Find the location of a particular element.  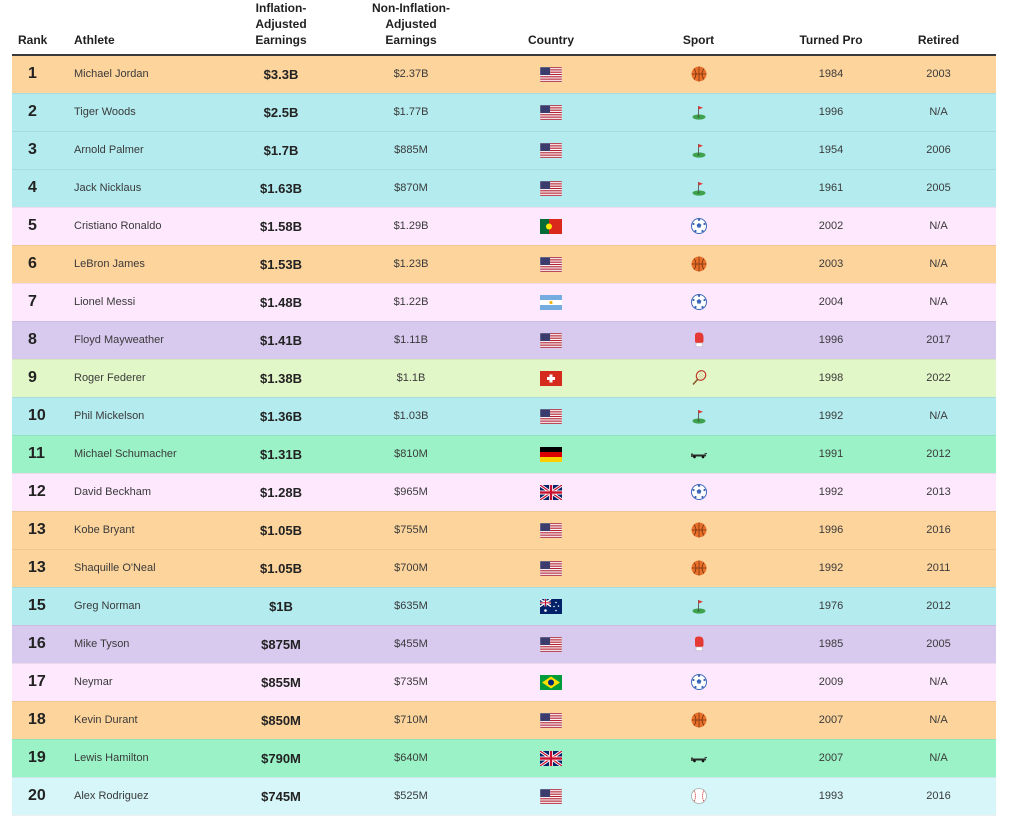

retired-year: 2016 is located at coordinates (938, 530).